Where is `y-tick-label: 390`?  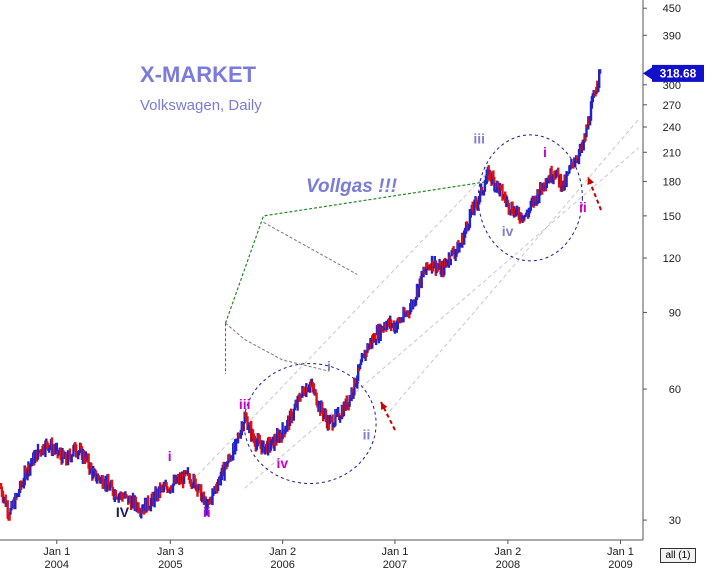 y-tick-label: 390 is located at coordinates (672, 36).